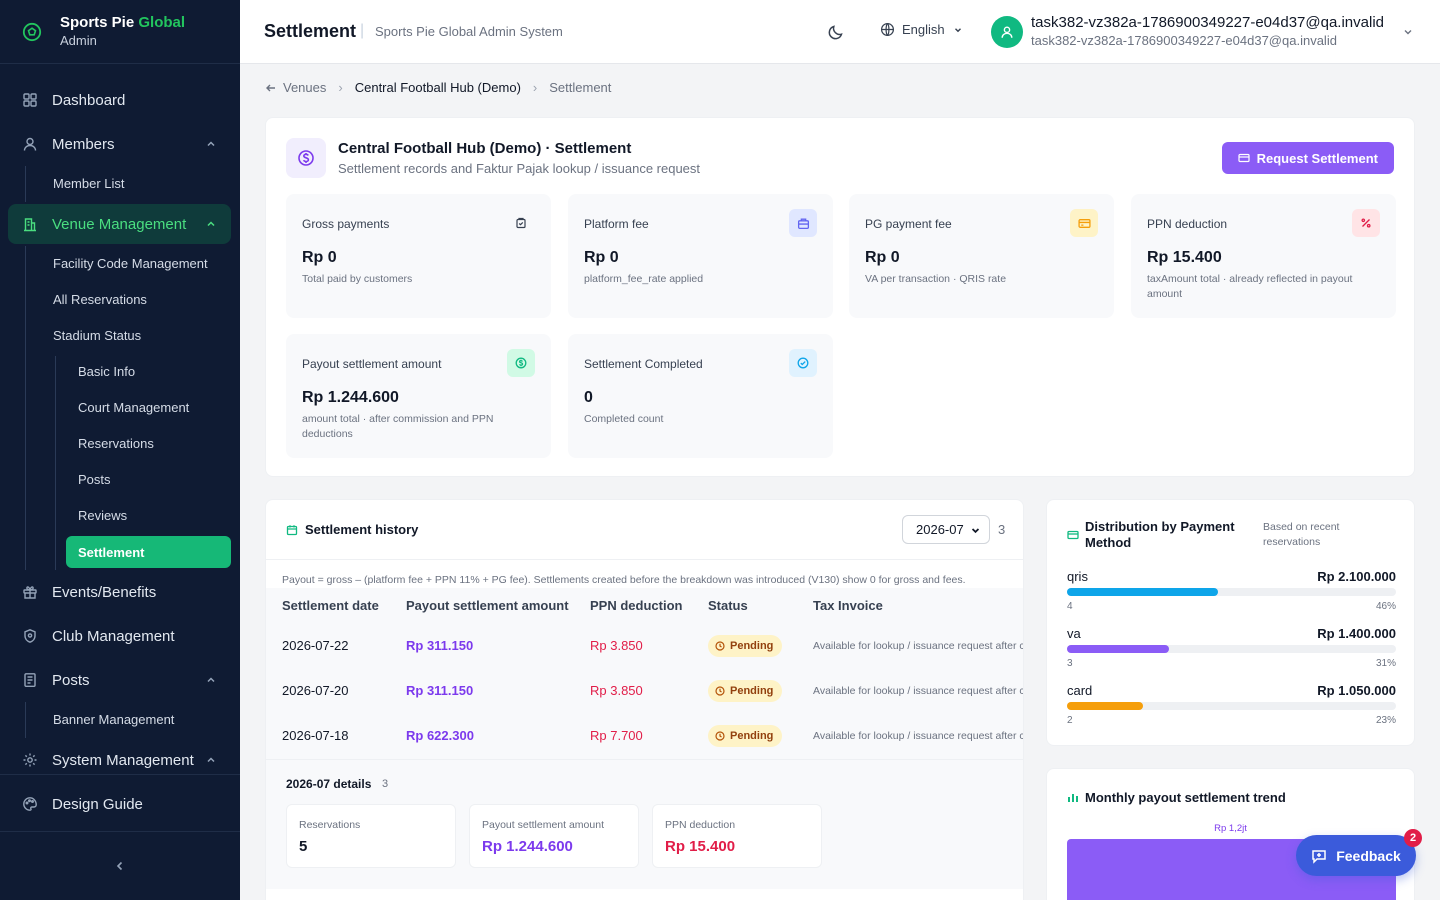 This screenshot has width=1440, height=900. Describe the element at coordinates (371, 836) in the screenshot. I see `detail-reservations: Reservations 5` at that location.